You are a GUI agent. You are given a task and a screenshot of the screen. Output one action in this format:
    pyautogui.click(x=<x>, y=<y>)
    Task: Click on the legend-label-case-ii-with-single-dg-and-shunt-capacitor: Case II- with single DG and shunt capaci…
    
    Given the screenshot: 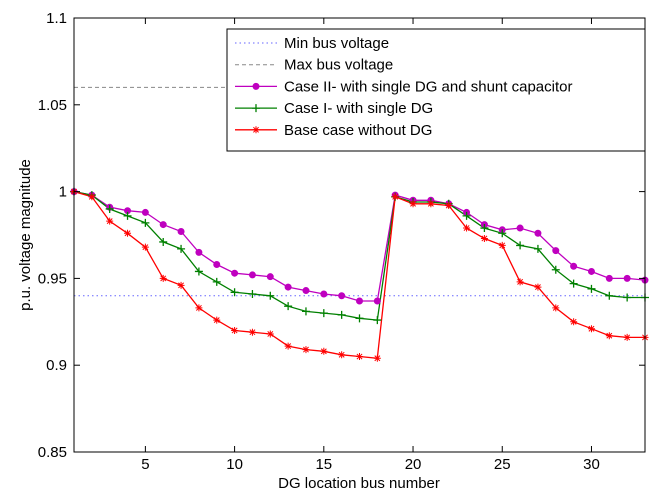 What is the action you would take?
    pyautogui.click(x=428, y=86)
    